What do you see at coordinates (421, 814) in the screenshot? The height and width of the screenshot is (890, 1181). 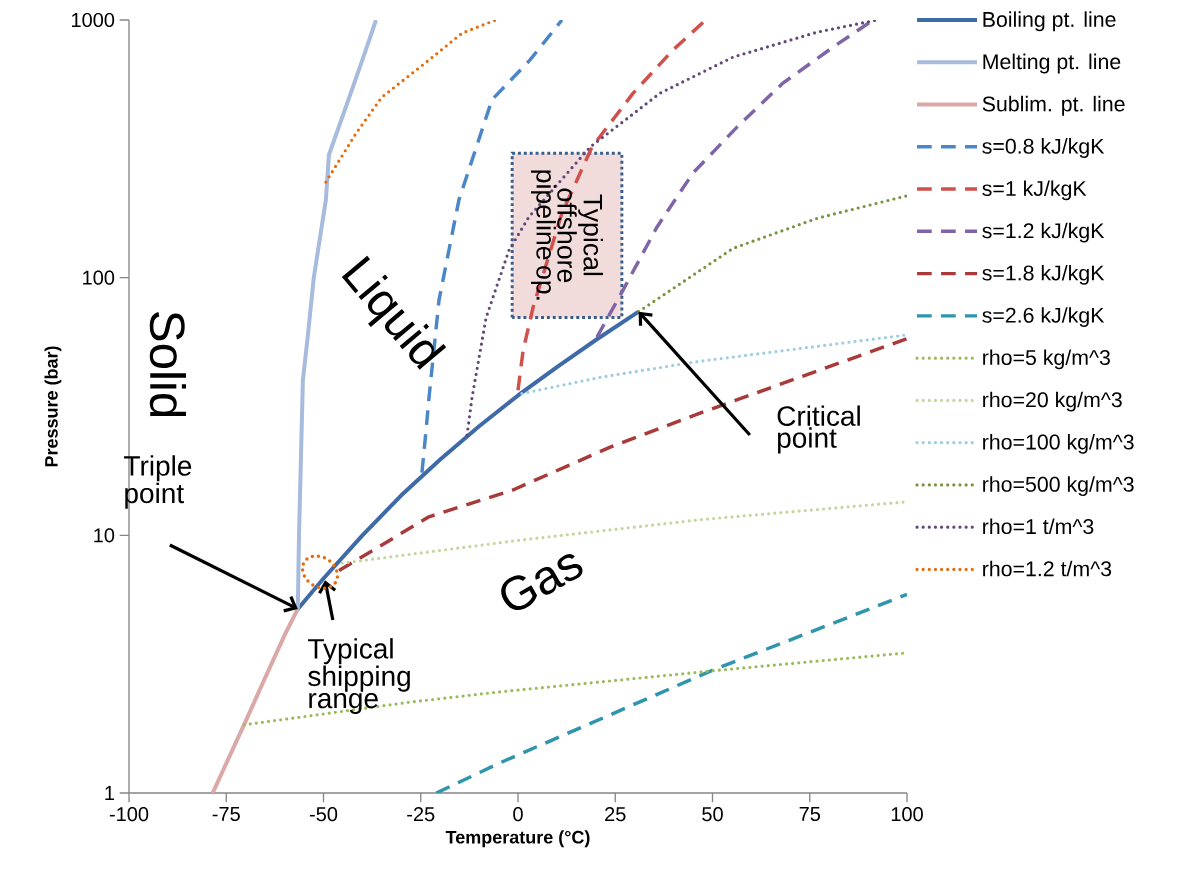 I see `x-tick-label: -25` at bounding box center [421, 814].